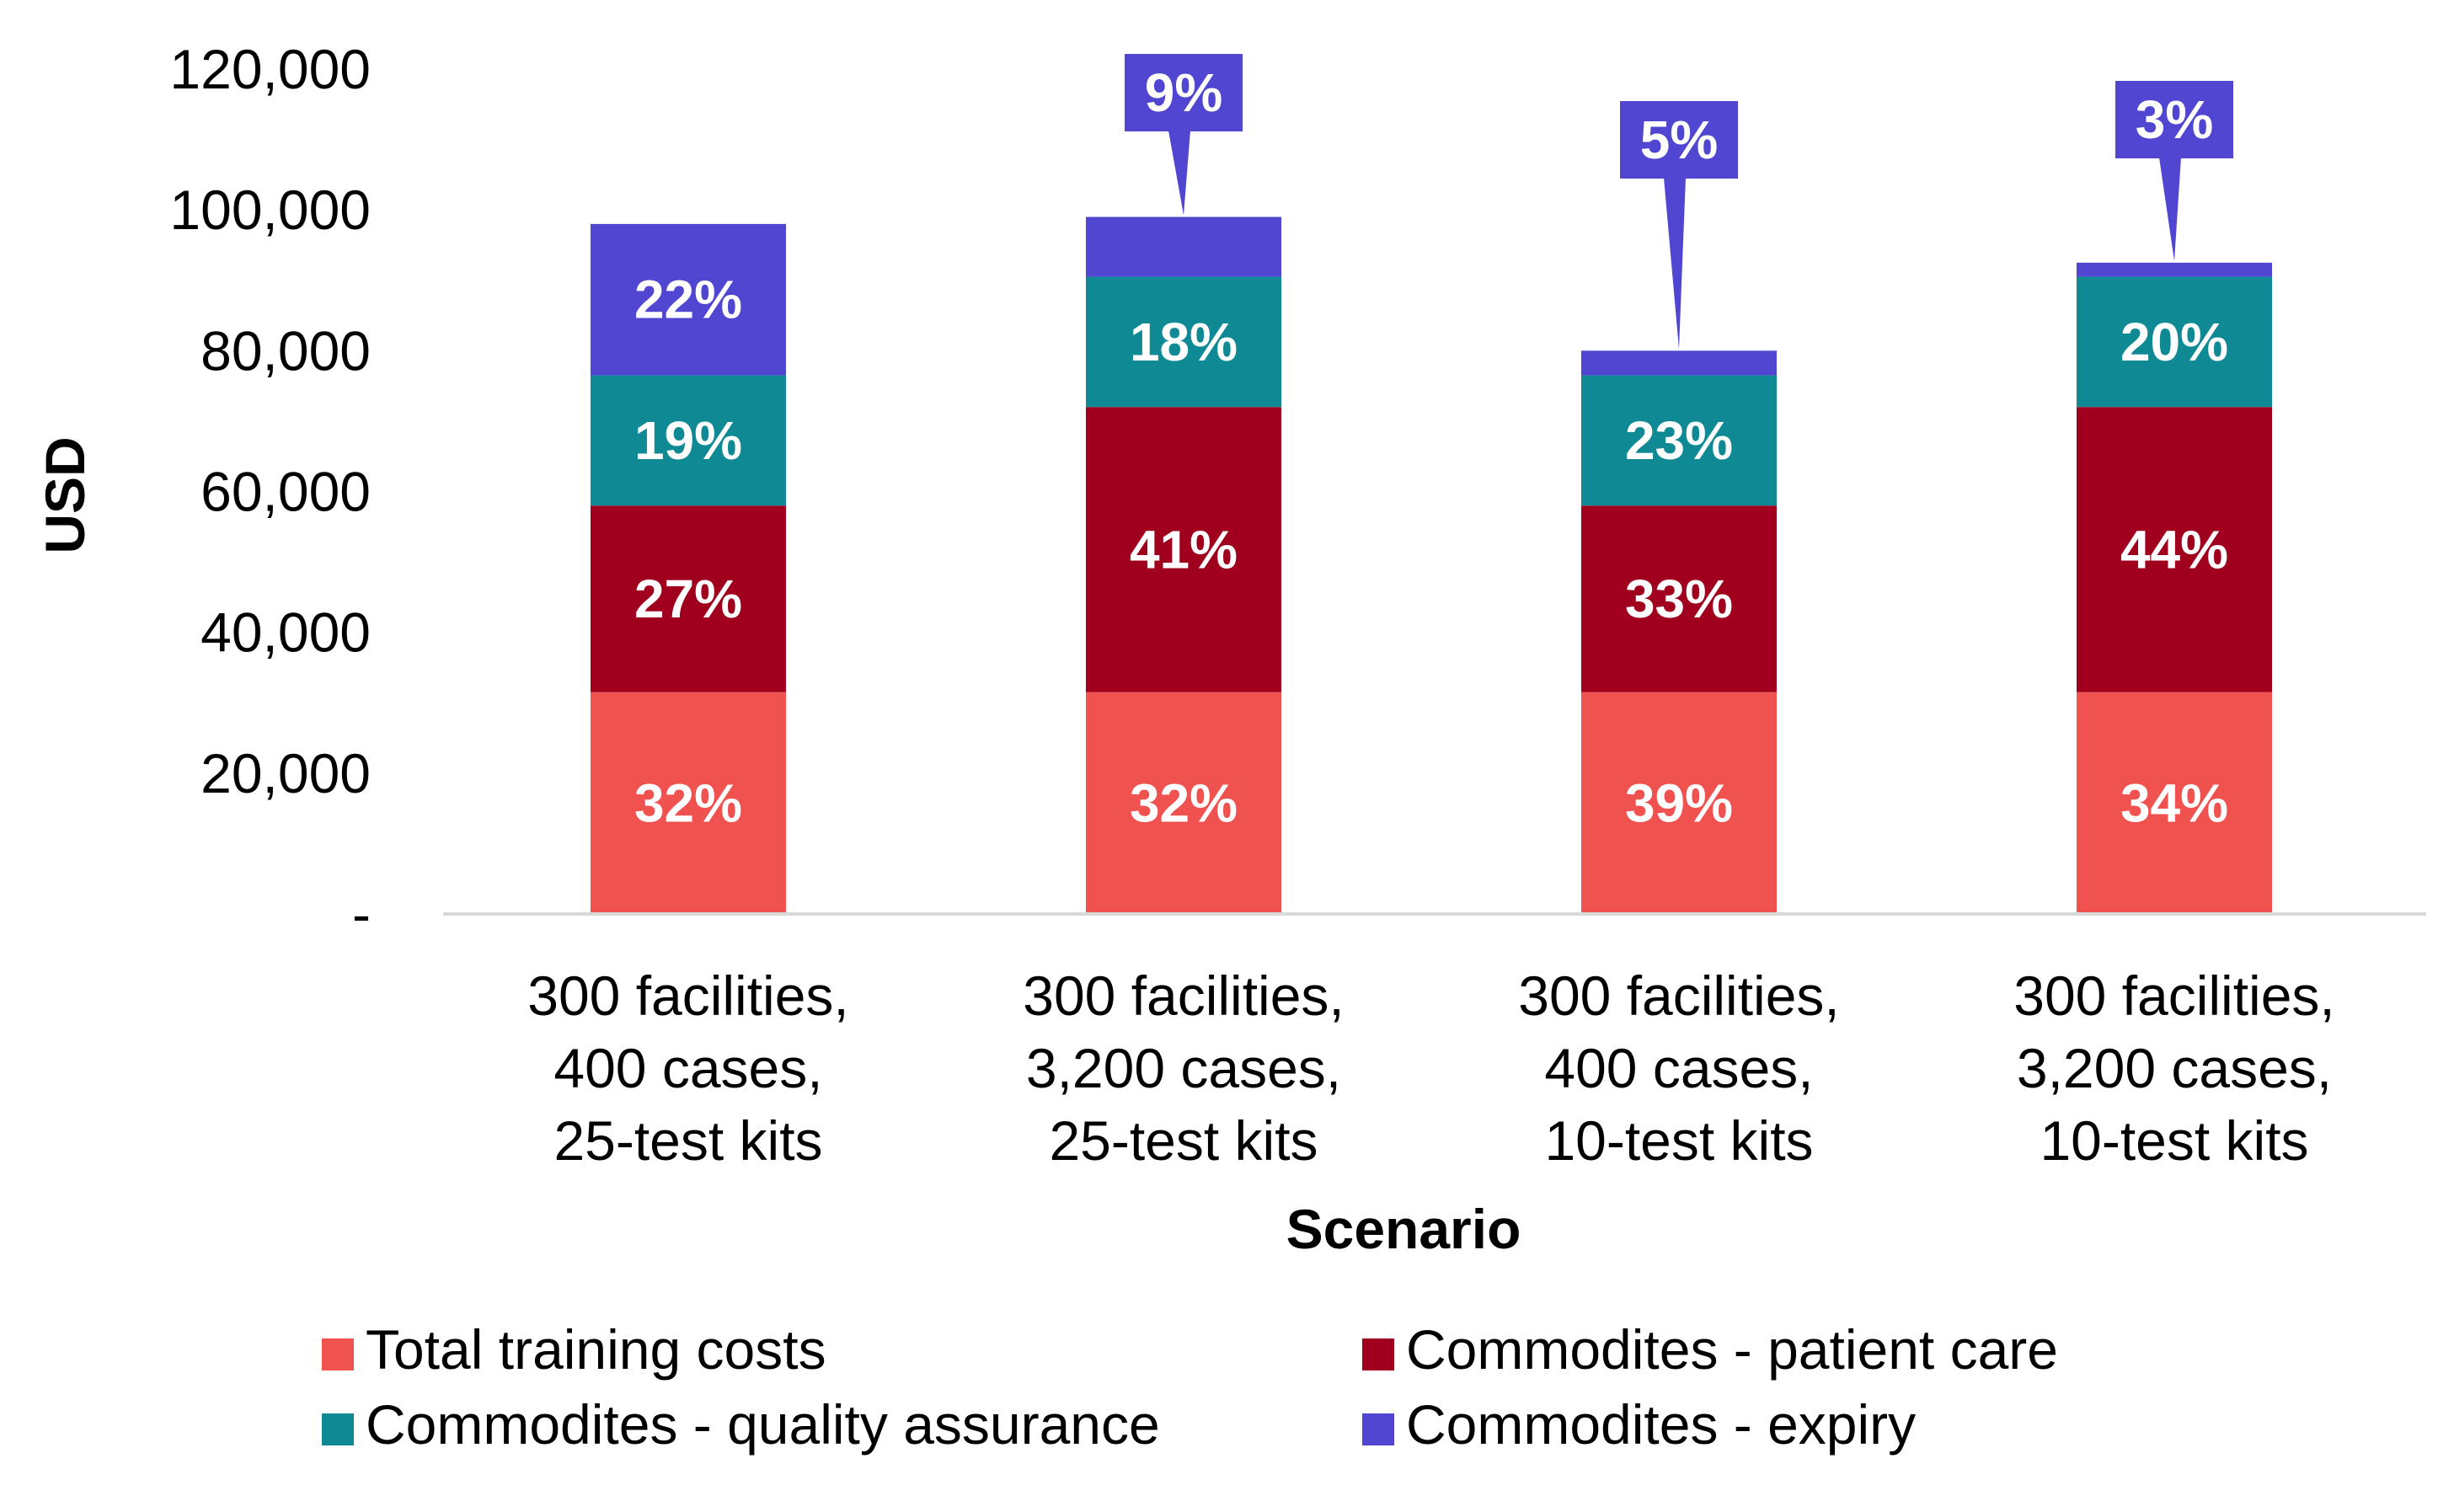 The height and width of the screenshot is (1512, 2454). Describe the element at coordinates (1661, 1424) in the screenshot. I see `legend-label: Commodites - expiry` at that location.